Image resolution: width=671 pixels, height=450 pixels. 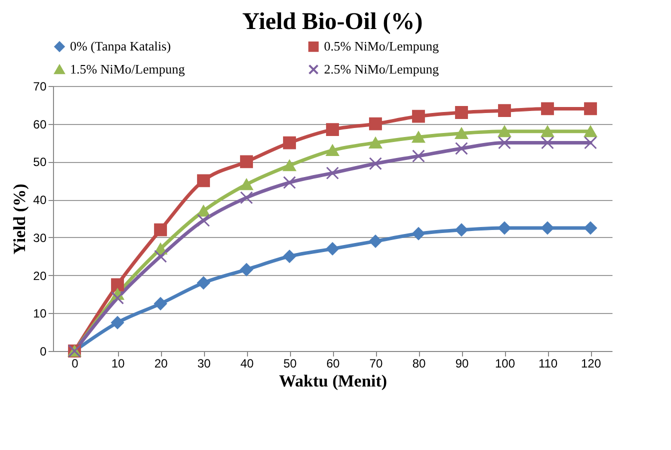 I want to click on y-tick-label: 0, so click(x=43, y=351).